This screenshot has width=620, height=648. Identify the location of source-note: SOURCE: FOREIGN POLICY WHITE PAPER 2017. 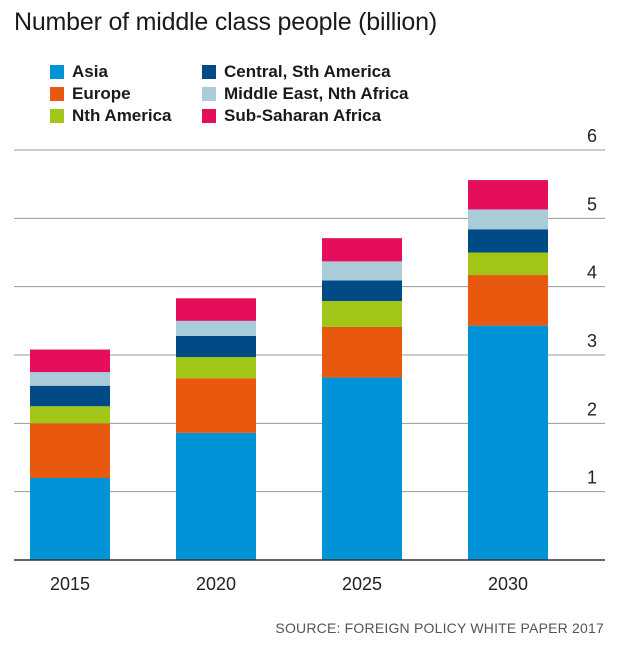
(439, 628).